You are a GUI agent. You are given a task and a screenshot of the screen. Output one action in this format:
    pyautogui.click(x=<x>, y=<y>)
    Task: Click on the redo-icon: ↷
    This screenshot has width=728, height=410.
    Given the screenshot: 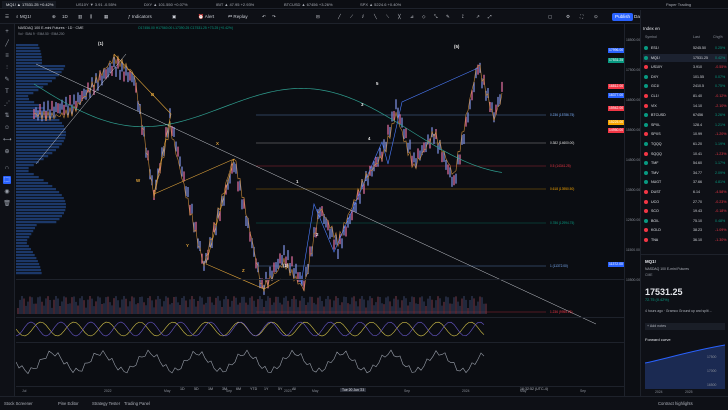 What is the action you would take?
    pyautogui.click(x=274, y=16)
    